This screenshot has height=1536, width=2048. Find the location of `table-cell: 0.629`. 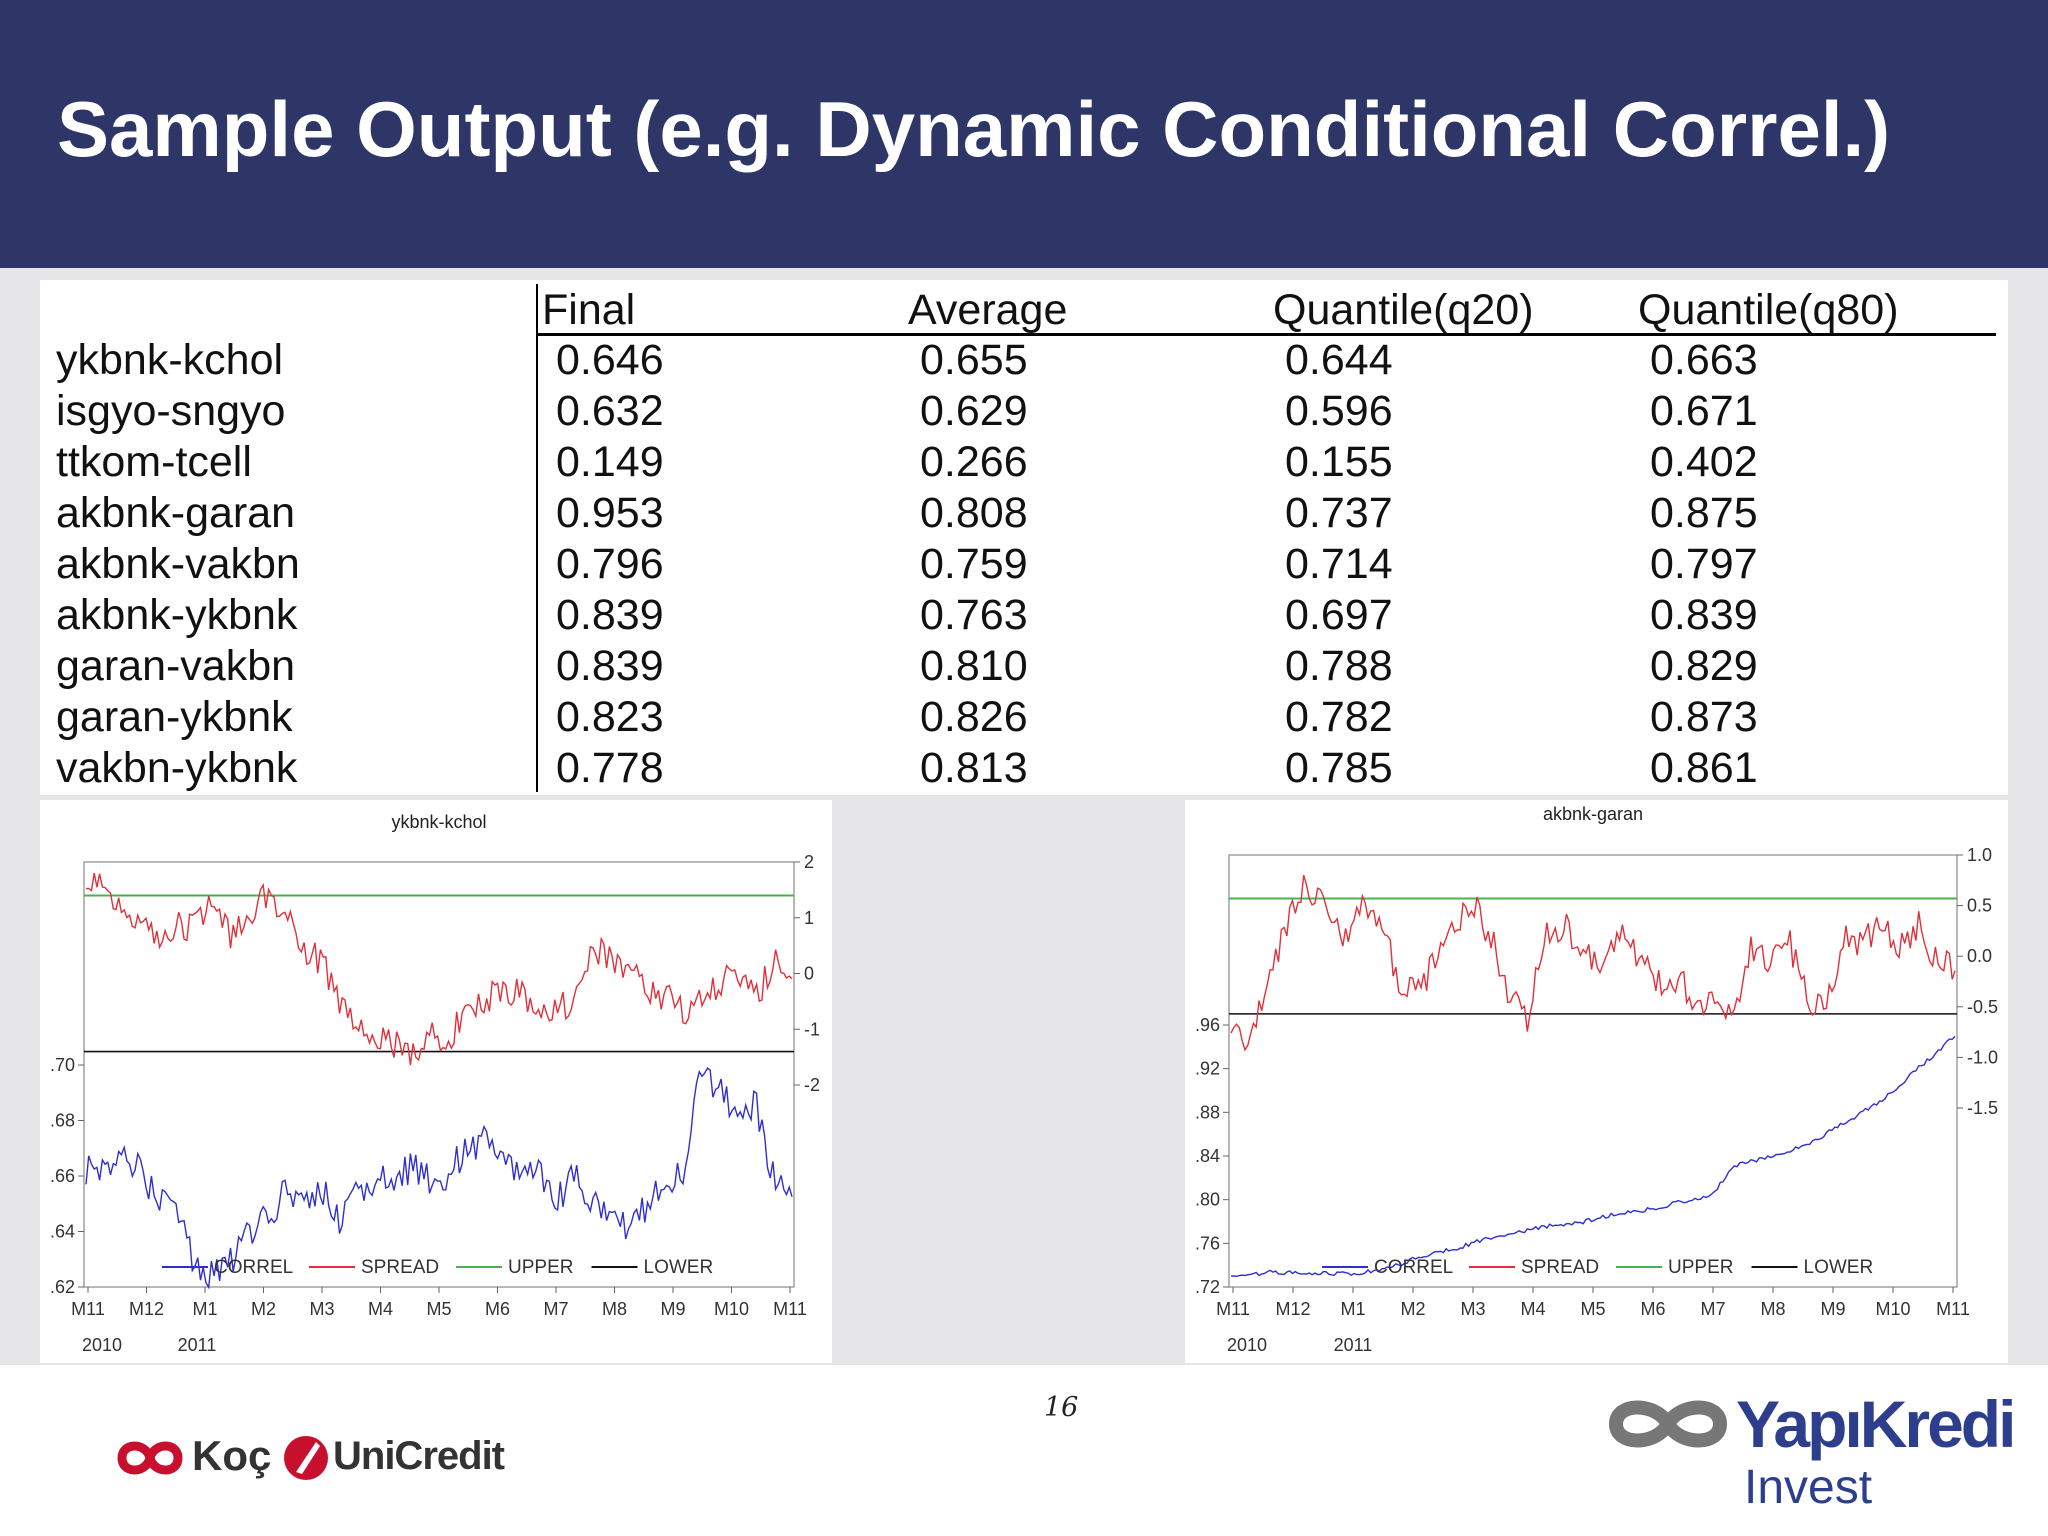

table-cell: 0.629 is located at coordinates (974, 411).